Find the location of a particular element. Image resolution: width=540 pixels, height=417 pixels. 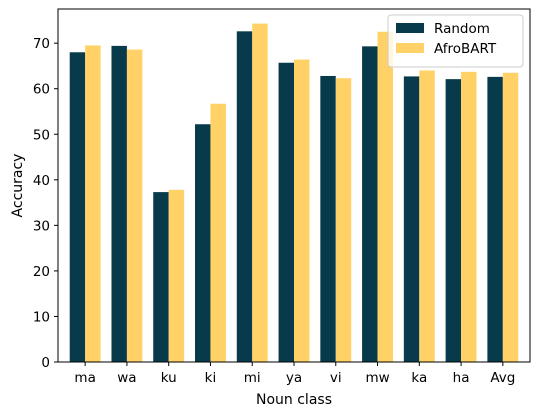

x-tick-label: ma is located at coordinates (84, 378).